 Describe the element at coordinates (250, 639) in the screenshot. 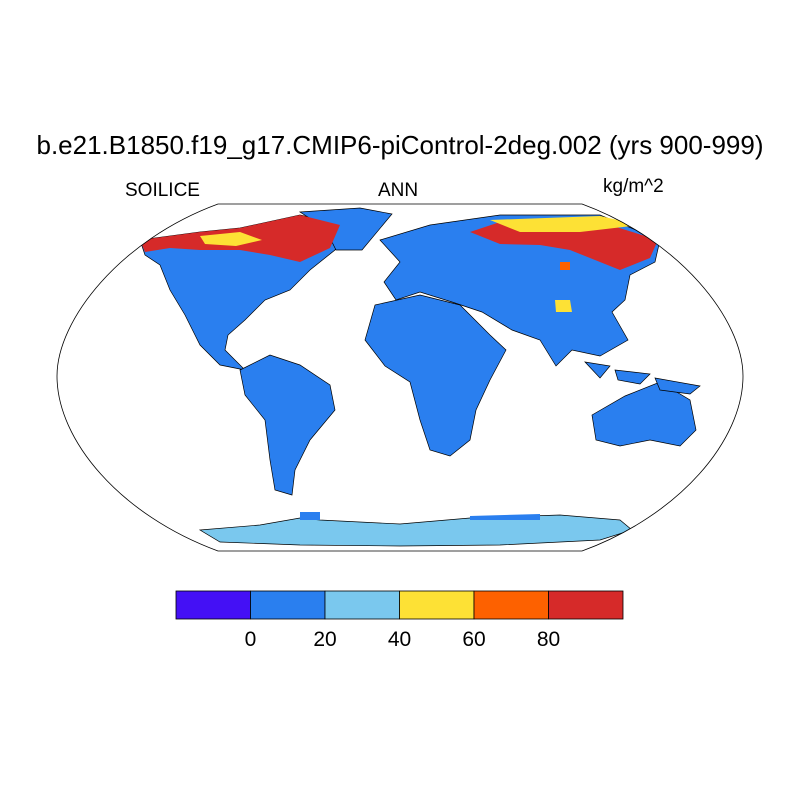

I see `colorbar-label: 0` at that location.